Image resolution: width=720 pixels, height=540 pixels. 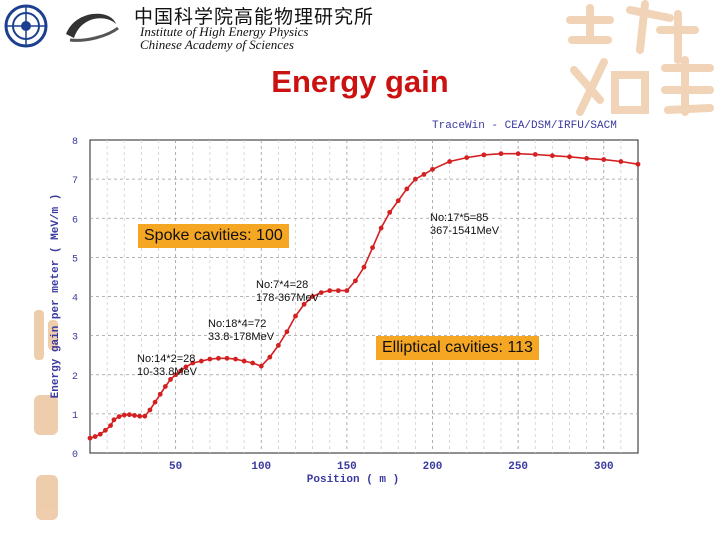 What do you see at coordinates (254, 17) in the screenshot?
I see `institute-name-cn: 中国科学院高能物理研究所` at bounding box center [254, 17].